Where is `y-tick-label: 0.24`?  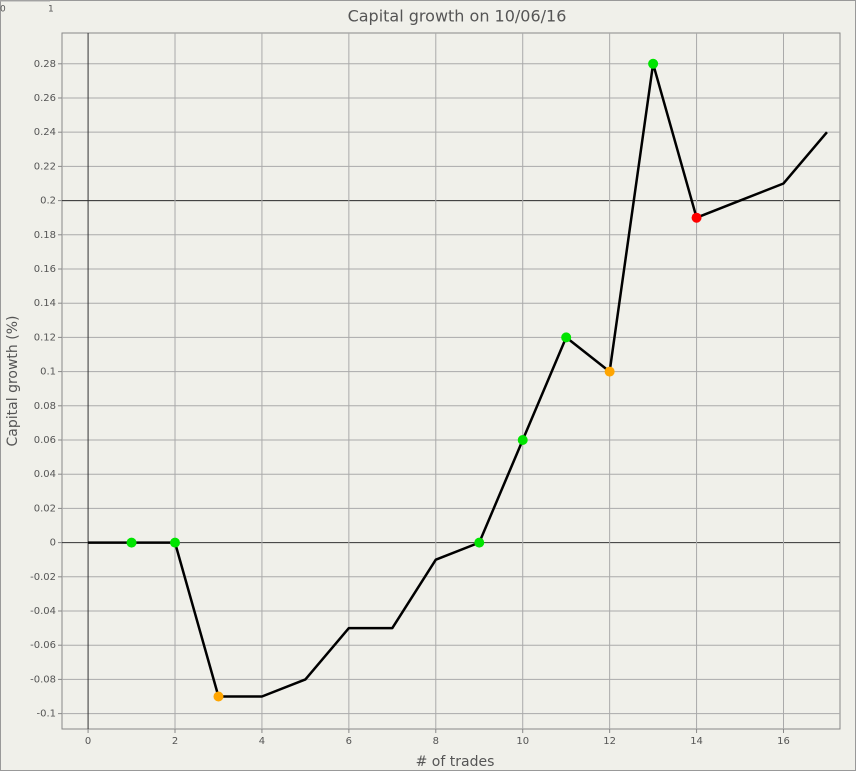 y-tick-label: 0.24 is located at coordinates (45, 132).